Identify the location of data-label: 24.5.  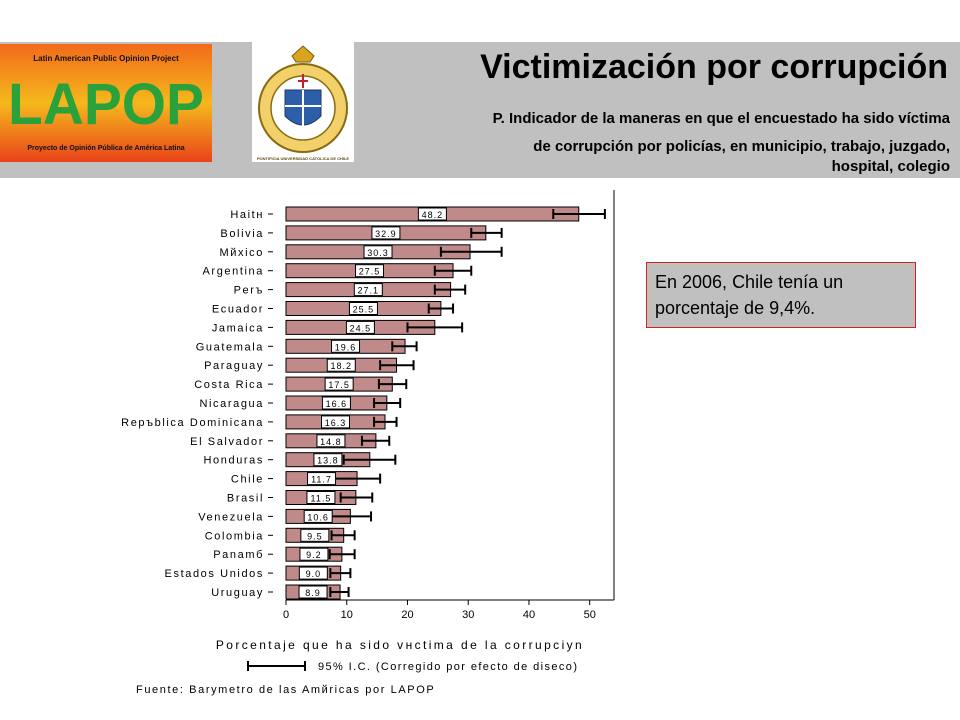
(361, 328).